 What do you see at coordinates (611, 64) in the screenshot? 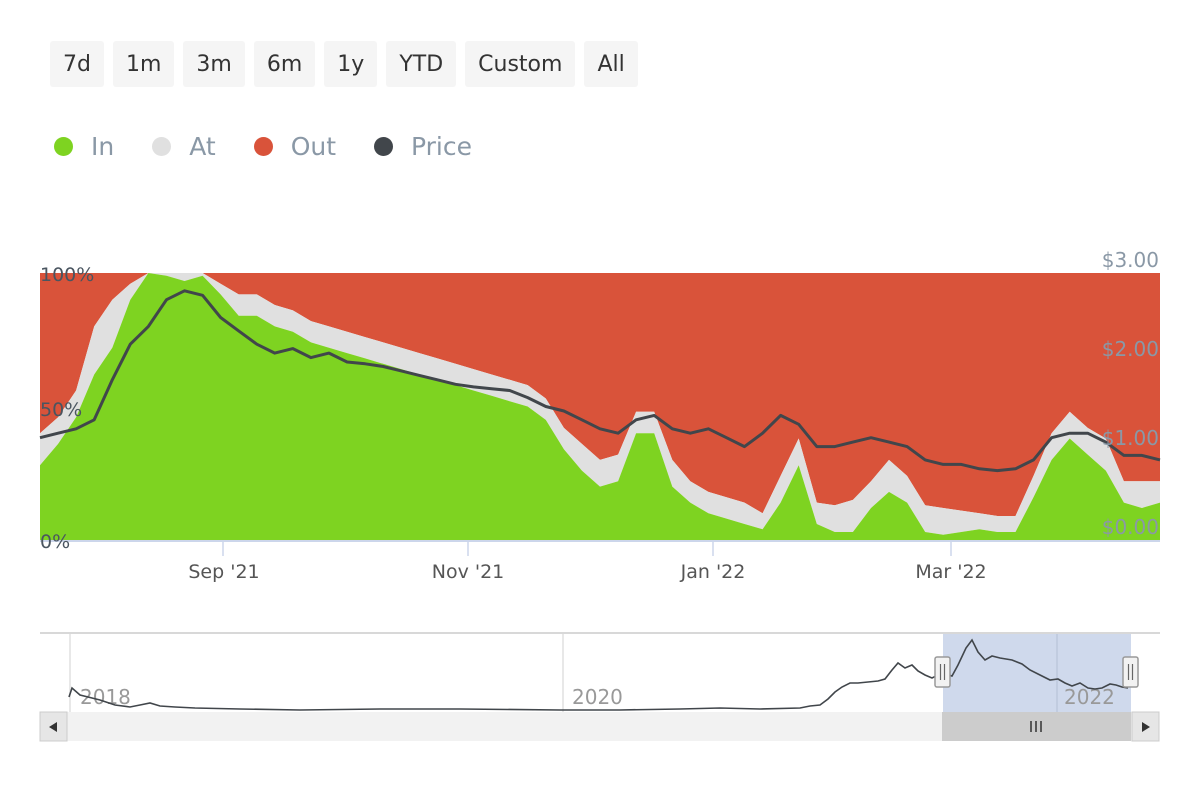
I see `range-button-all: All` at bounding box center [611, 64].